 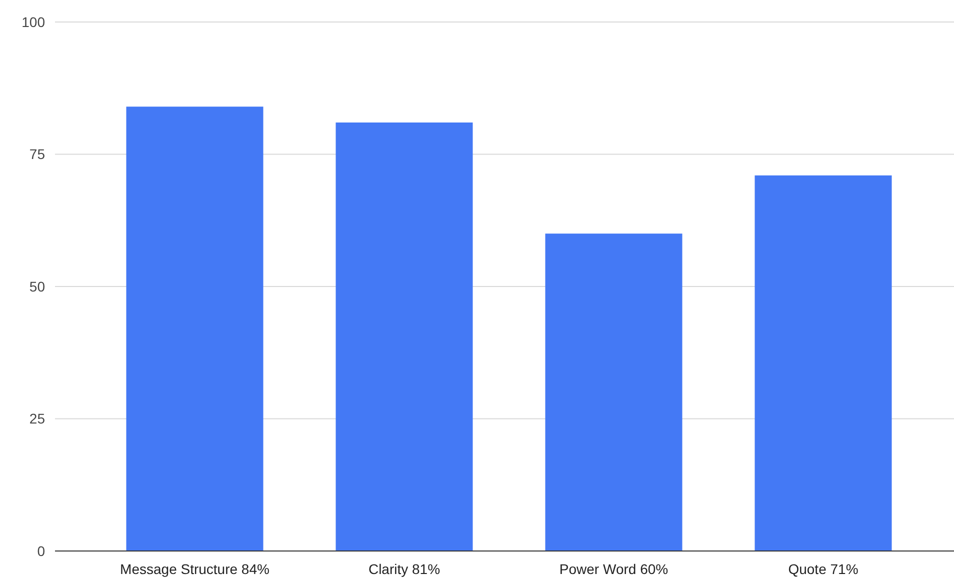 I want to click on x-tick-label: Quote 71%, so click(x=823, y=569).